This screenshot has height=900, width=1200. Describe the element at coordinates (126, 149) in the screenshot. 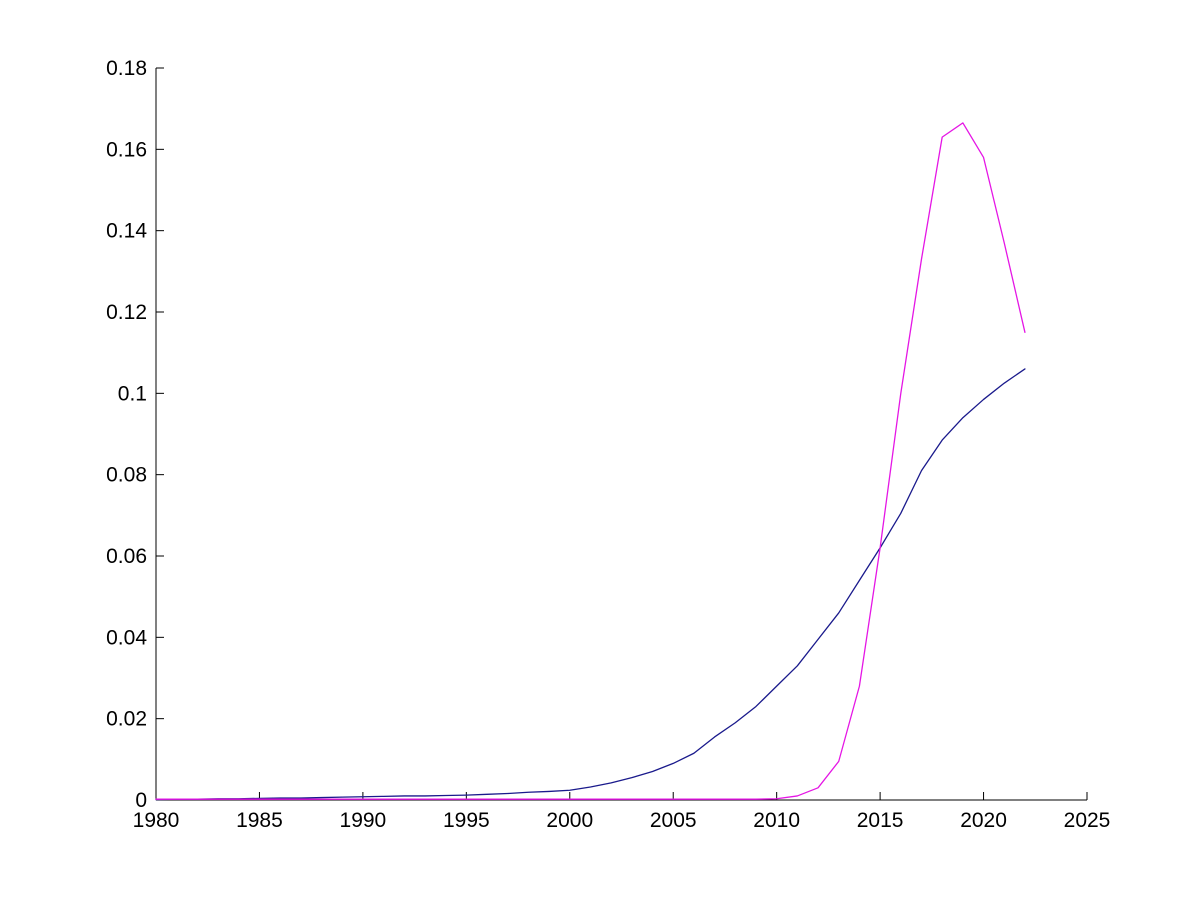

I see `y-tick-label: 0.16` at that location.